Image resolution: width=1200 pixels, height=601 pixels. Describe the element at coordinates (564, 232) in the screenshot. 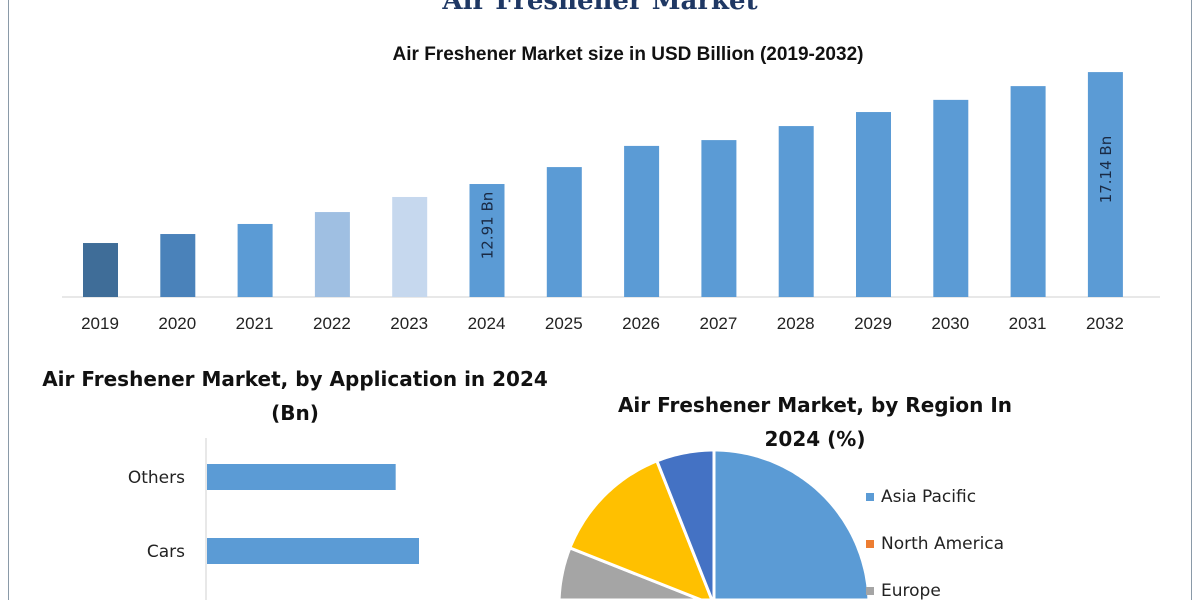

I see `bar-2025` at that location.